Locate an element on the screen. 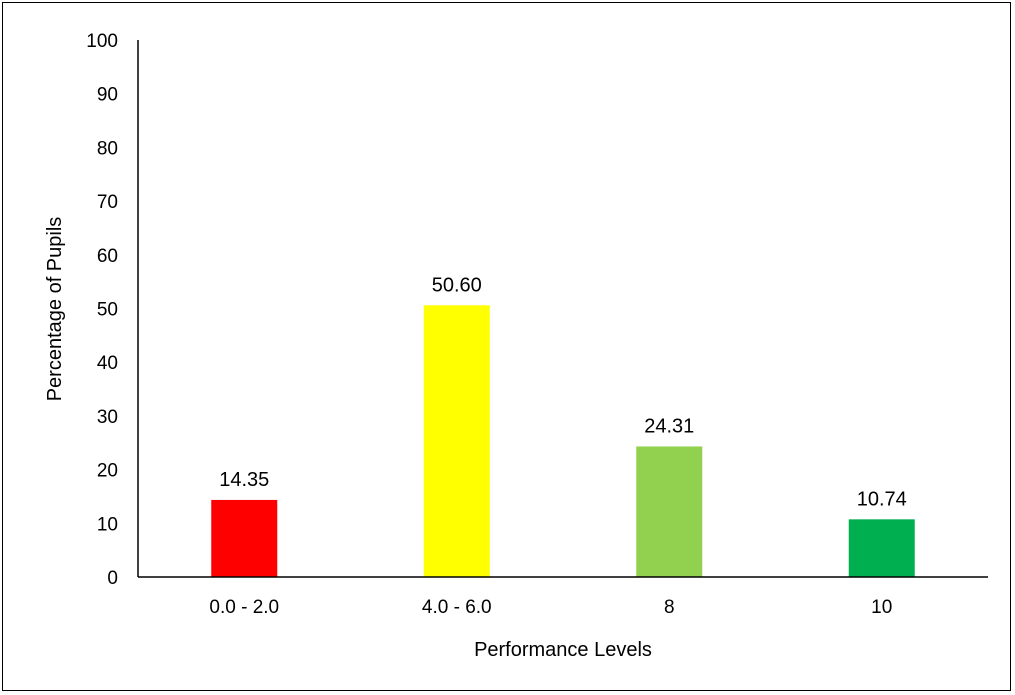  y-tick-label: 0 is located at coordinates (112, 578).